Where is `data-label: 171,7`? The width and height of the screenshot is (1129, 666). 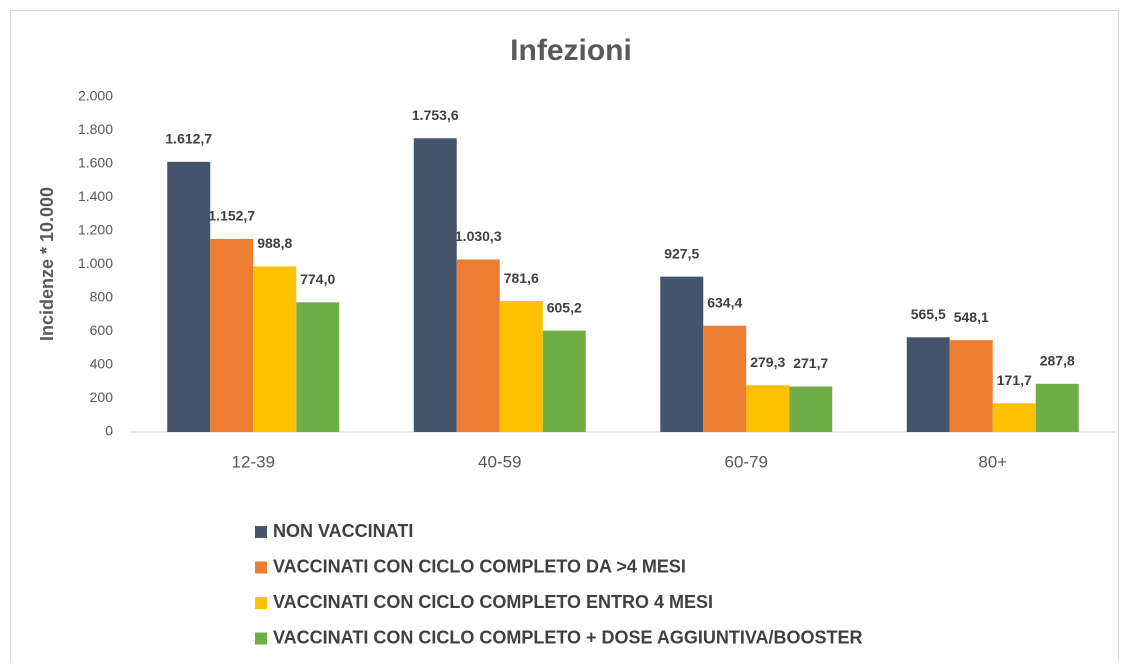 data-label: 171,7 is located at coordinates (1014, 380).